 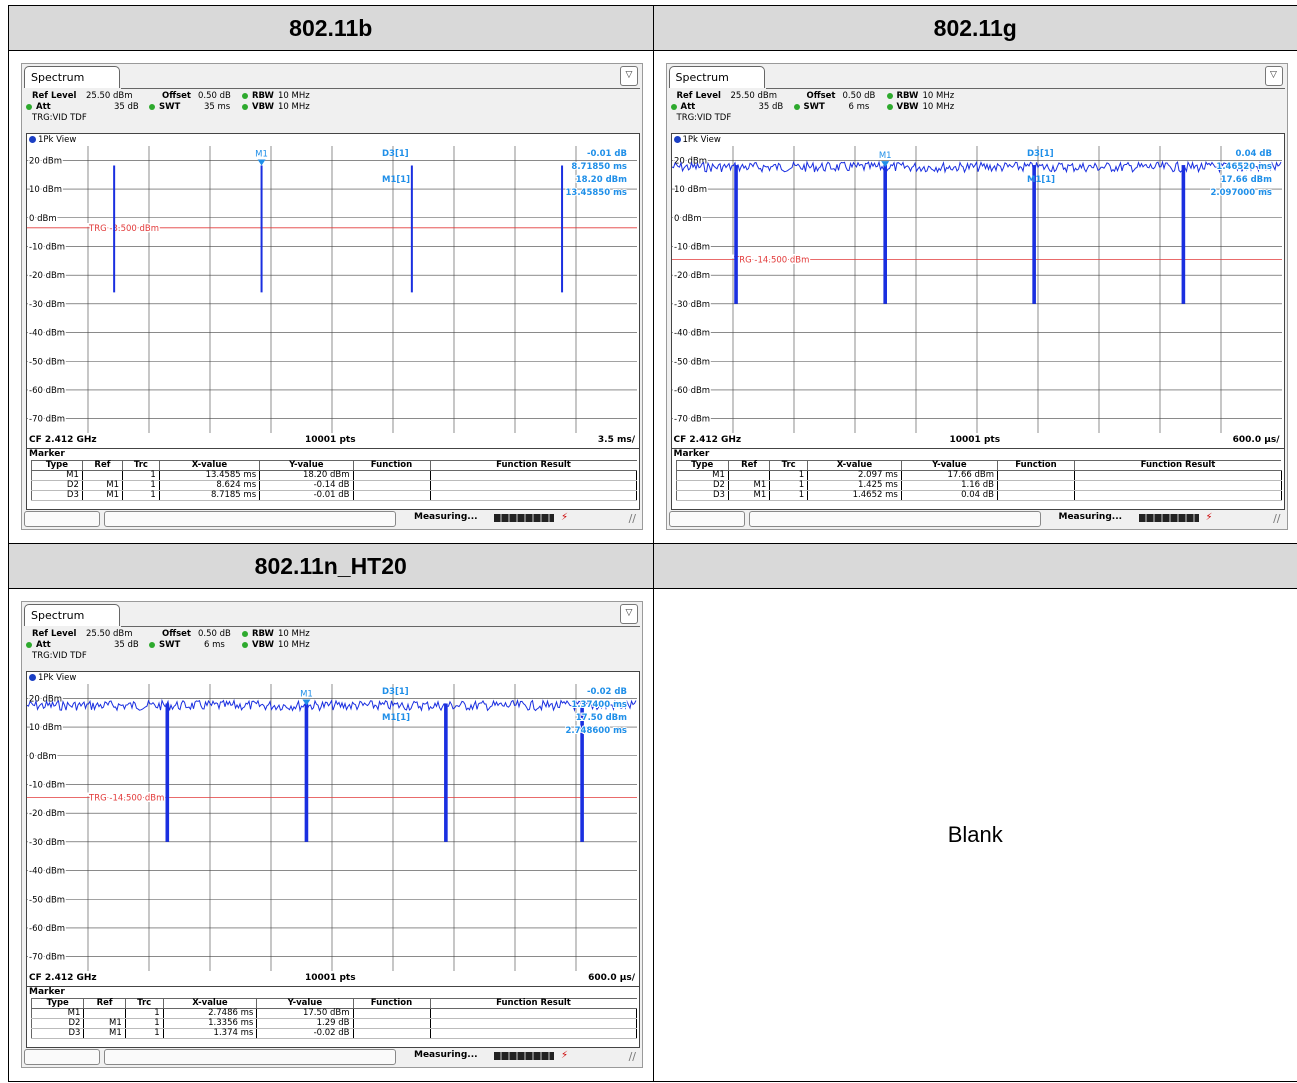 What do you see at coordinates (1241, 193) in the screenshot?
I see `marker-readout-value: 2.097000 ms` at bounding box center [1241, 193].